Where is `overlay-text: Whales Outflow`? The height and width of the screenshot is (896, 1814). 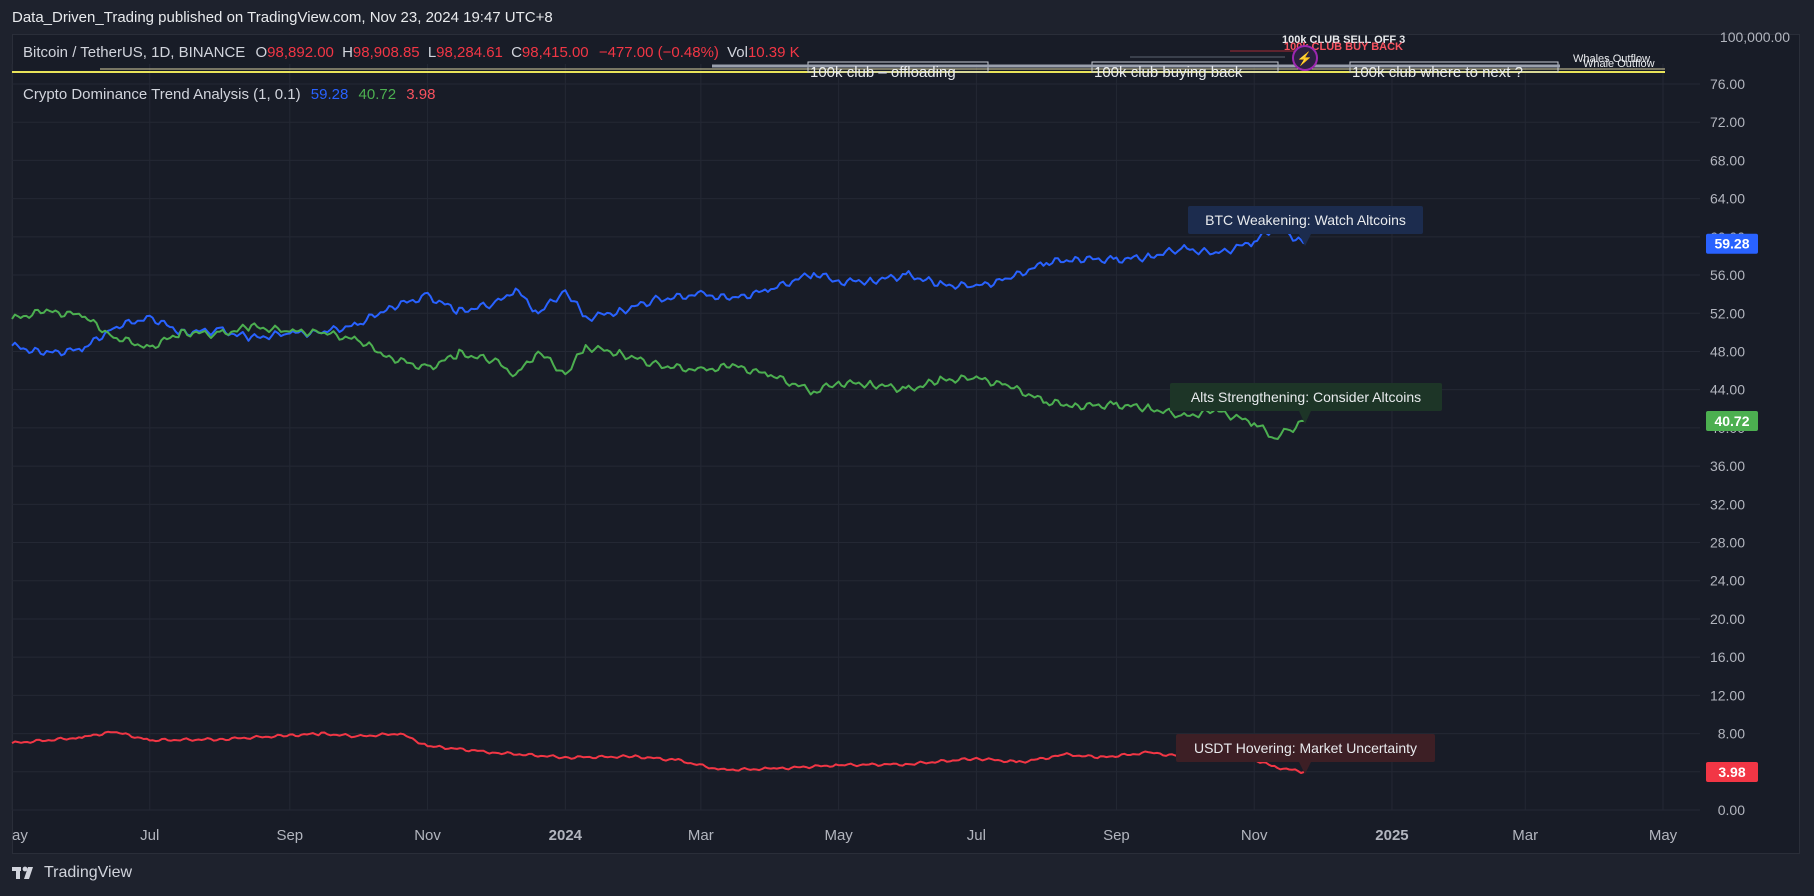
overlay-text: Whales Outflow is located at coordinates (1611, 59).